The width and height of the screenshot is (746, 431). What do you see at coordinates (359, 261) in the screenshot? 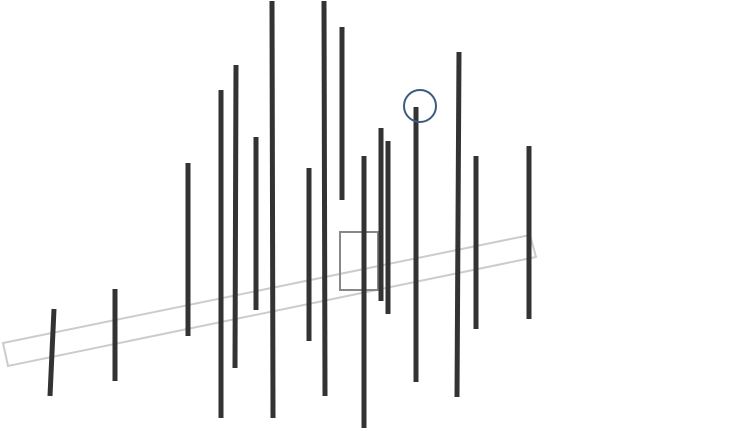
I see `square-target-icon` at bounding box center [359, 261].